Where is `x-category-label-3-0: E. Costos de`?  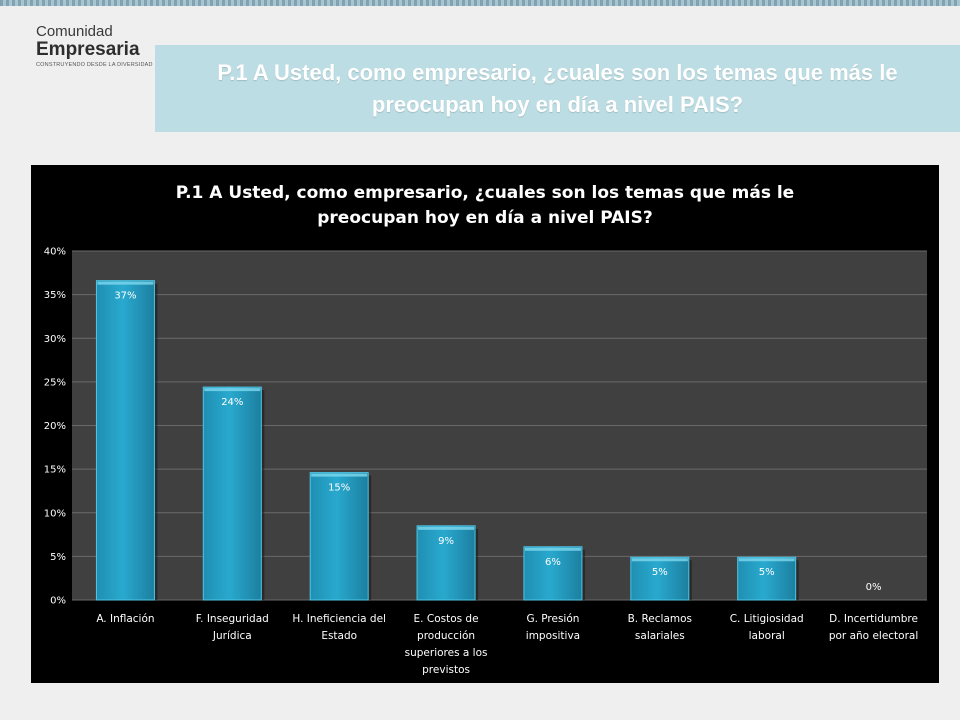 x-category-label-3-0: E. Costos de is located at coordinates (446, 619).